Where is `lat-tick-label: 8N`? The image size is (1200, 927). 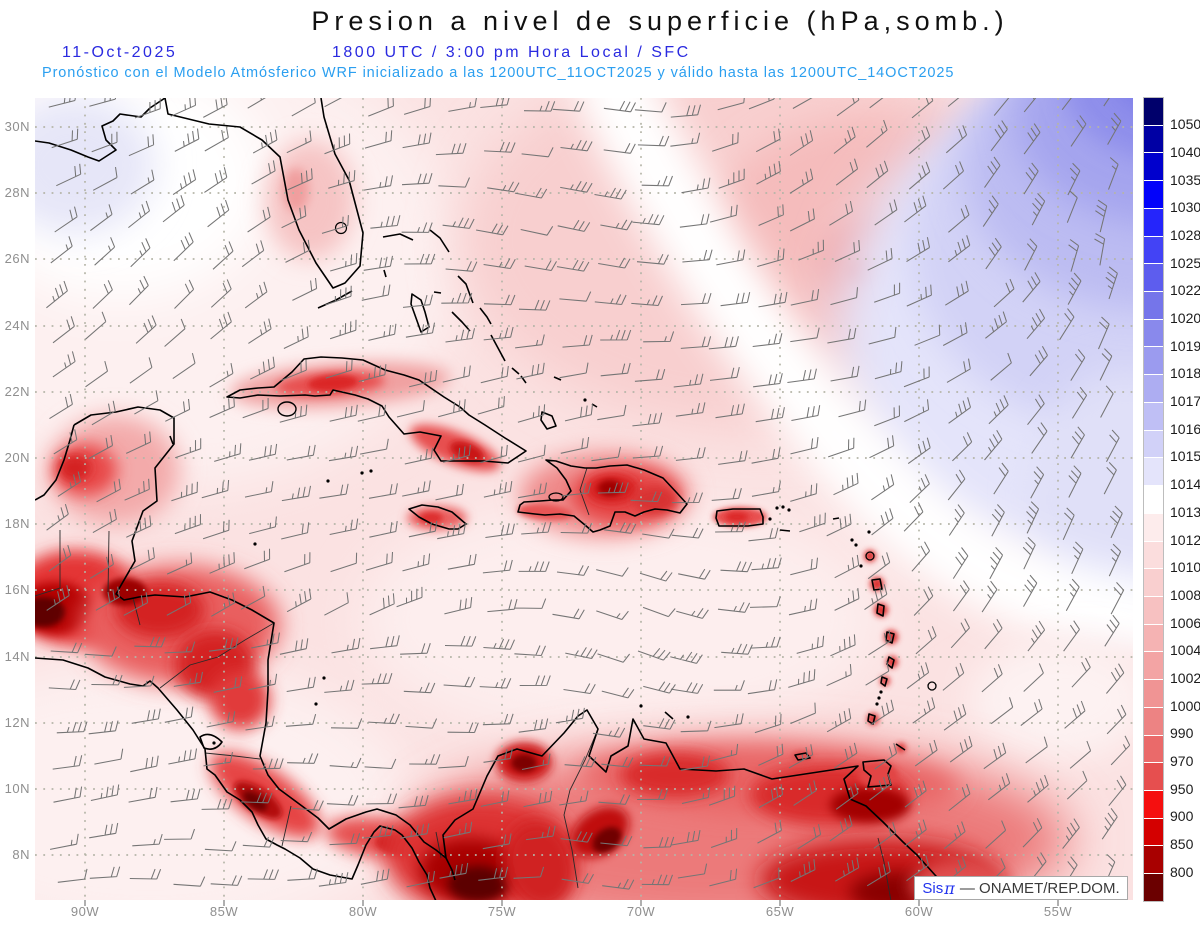 lat-tick-label: 8N is located at coordinates (21, 854).